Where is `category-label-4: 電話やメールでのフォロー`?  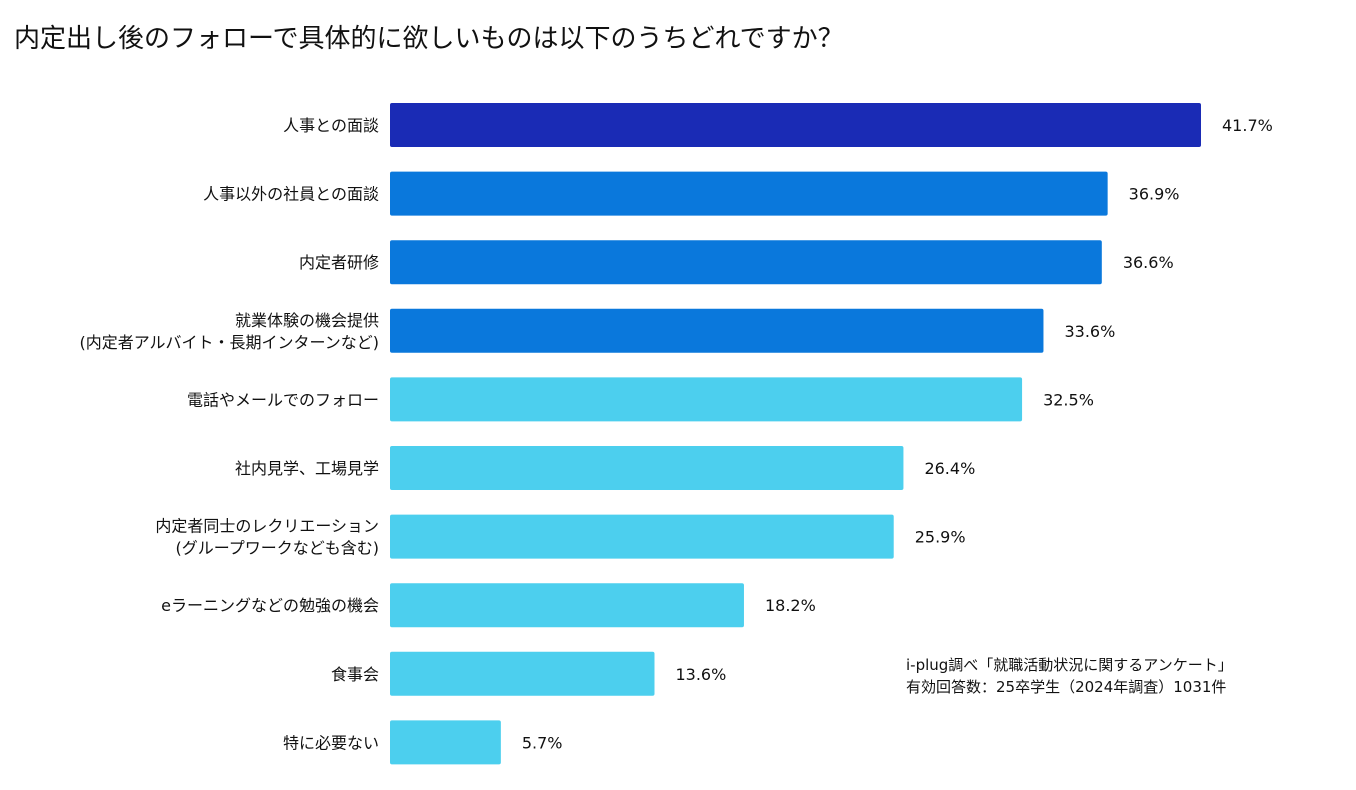
category-label-4: 電話やメールでのフォロー is located at coordinates (283, 399).